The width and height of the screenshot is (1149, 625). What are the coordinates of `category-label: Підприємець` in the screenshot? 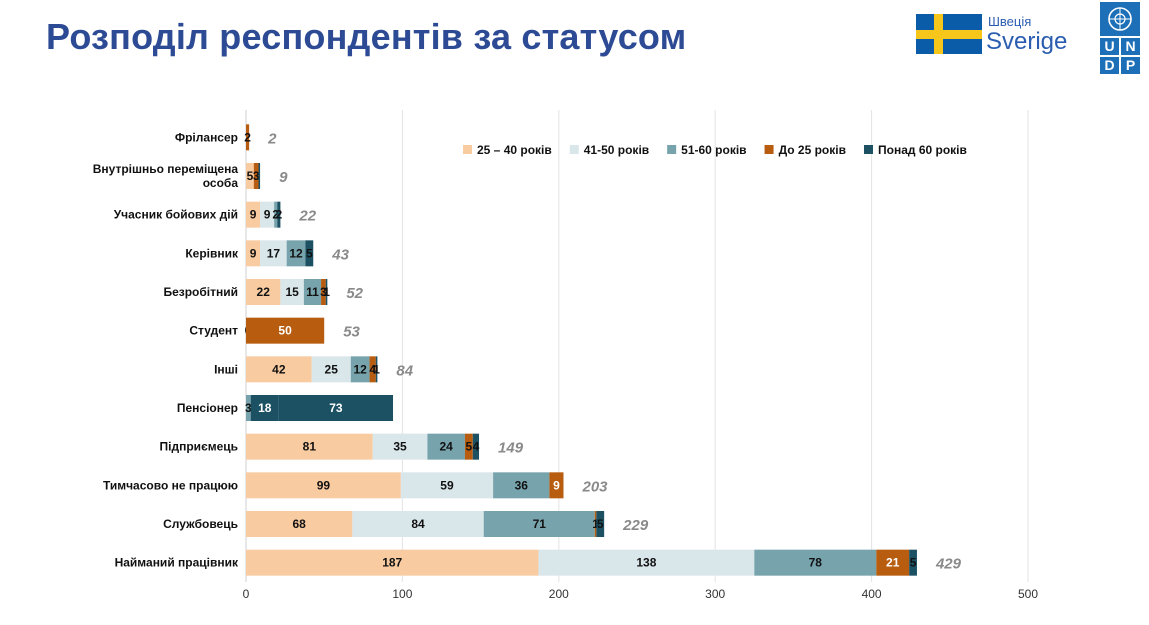 It's located at (199, 447).